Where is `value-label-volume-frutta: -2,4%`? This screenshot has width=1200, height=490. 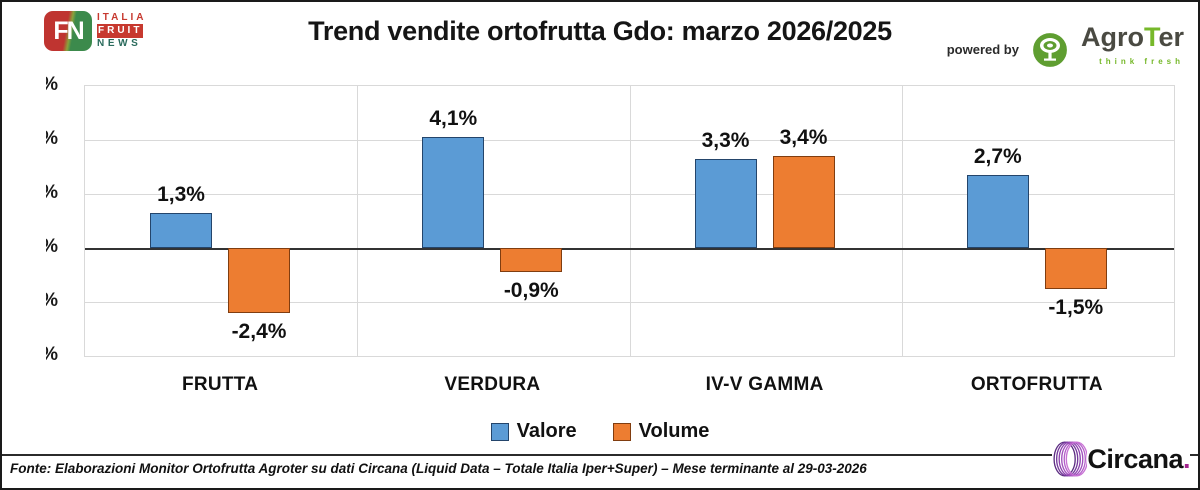
value-label-volume-frutta: -2,4% is located at coordinates (259, 331).